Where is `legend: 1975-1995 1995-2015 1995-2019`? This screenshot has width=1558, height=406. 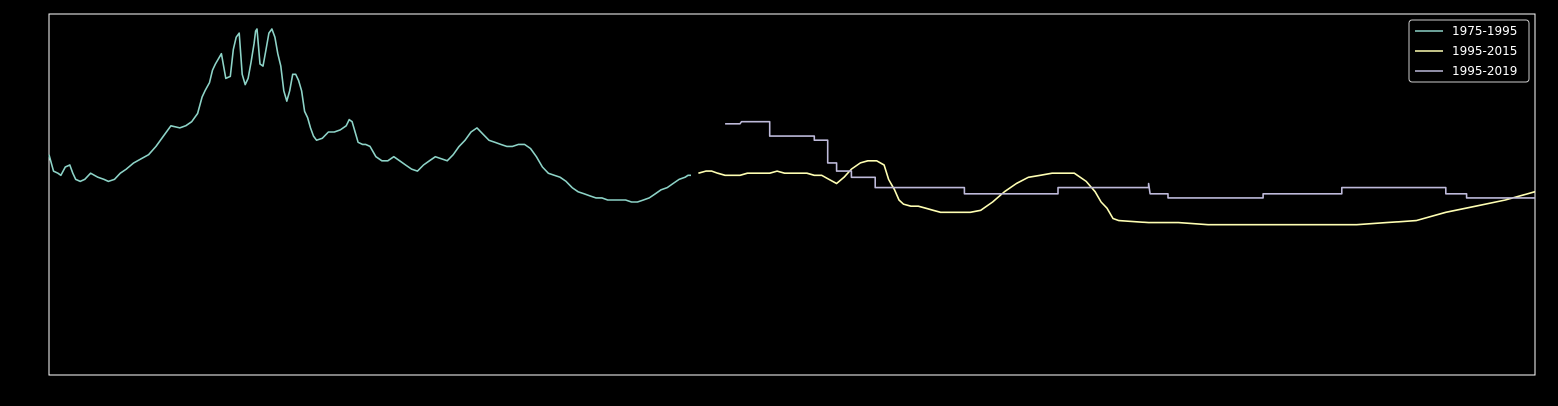
legend: 1975-1995 1995-2015 1995-2019 is located at coordinates (1469, 51).